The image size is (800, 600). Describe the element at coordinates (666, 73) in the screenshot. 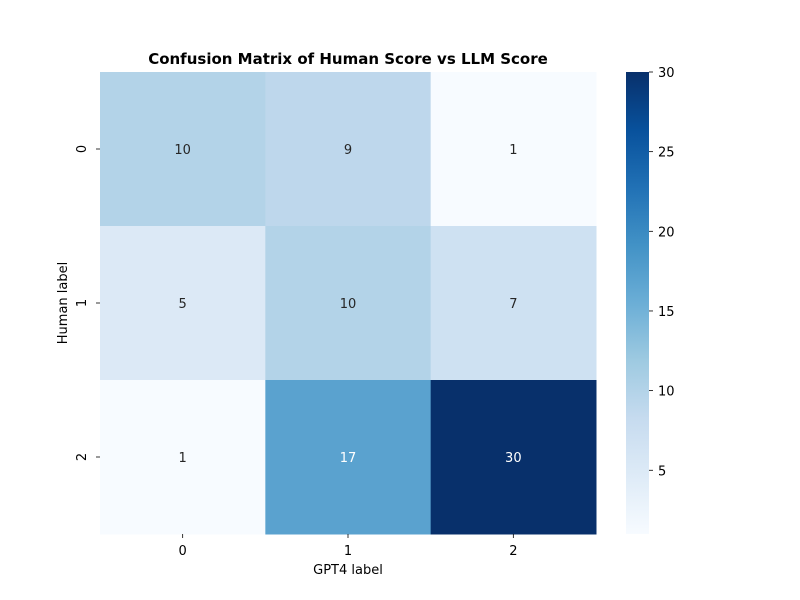

I see `colorbar-tick-label-5: 30` at that location.